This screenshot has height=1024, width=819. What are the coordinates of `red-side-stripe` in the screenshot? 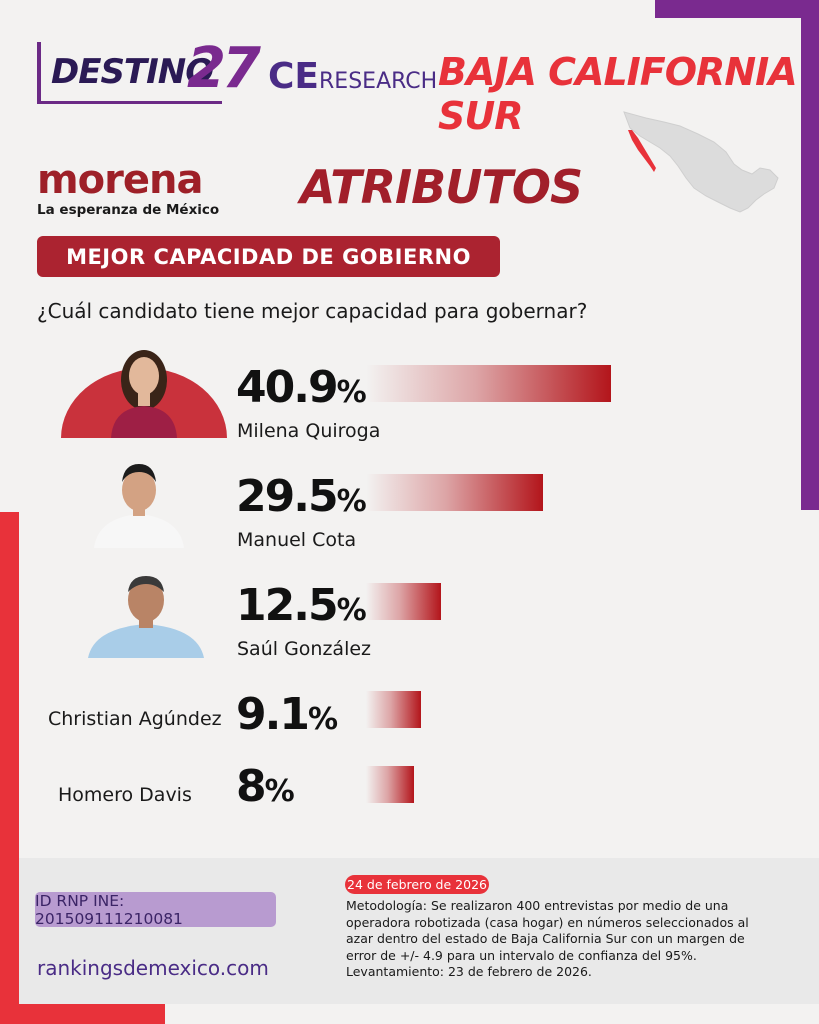 It's located at (9, 768).